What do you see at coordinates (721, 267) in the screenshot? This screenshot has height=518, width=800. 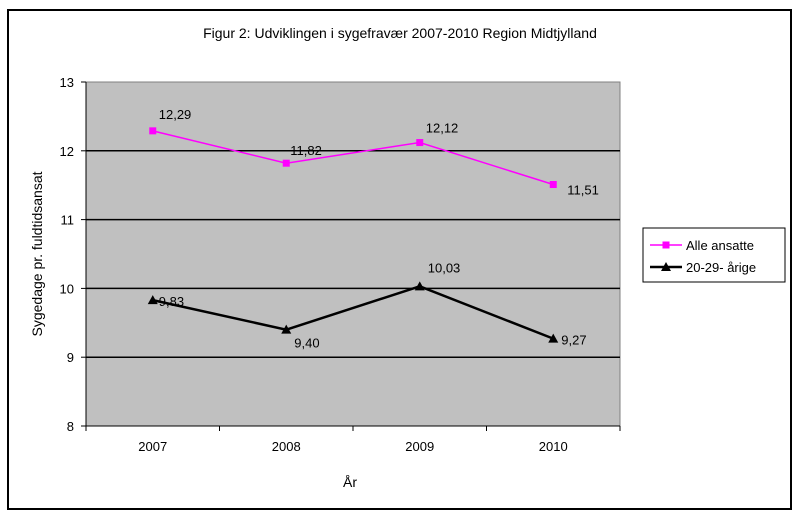 I see `legend-label: 20-29- årige` at bounding box center [721, 267].